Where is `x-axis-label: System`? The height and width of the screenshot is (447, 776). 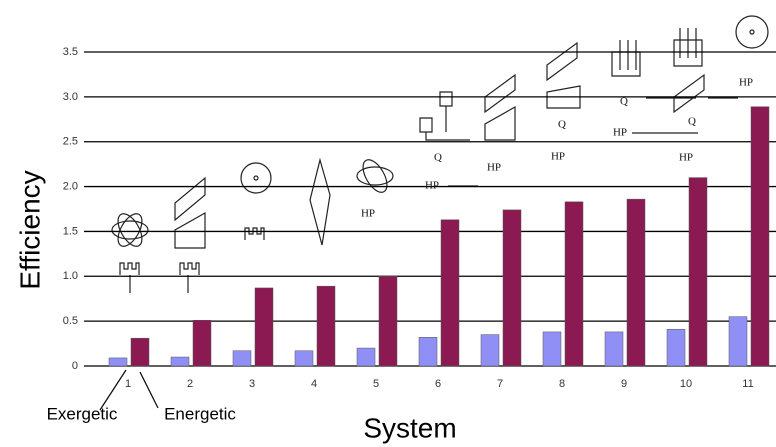
x-axis-label: System is located at coordinates (409, 427).